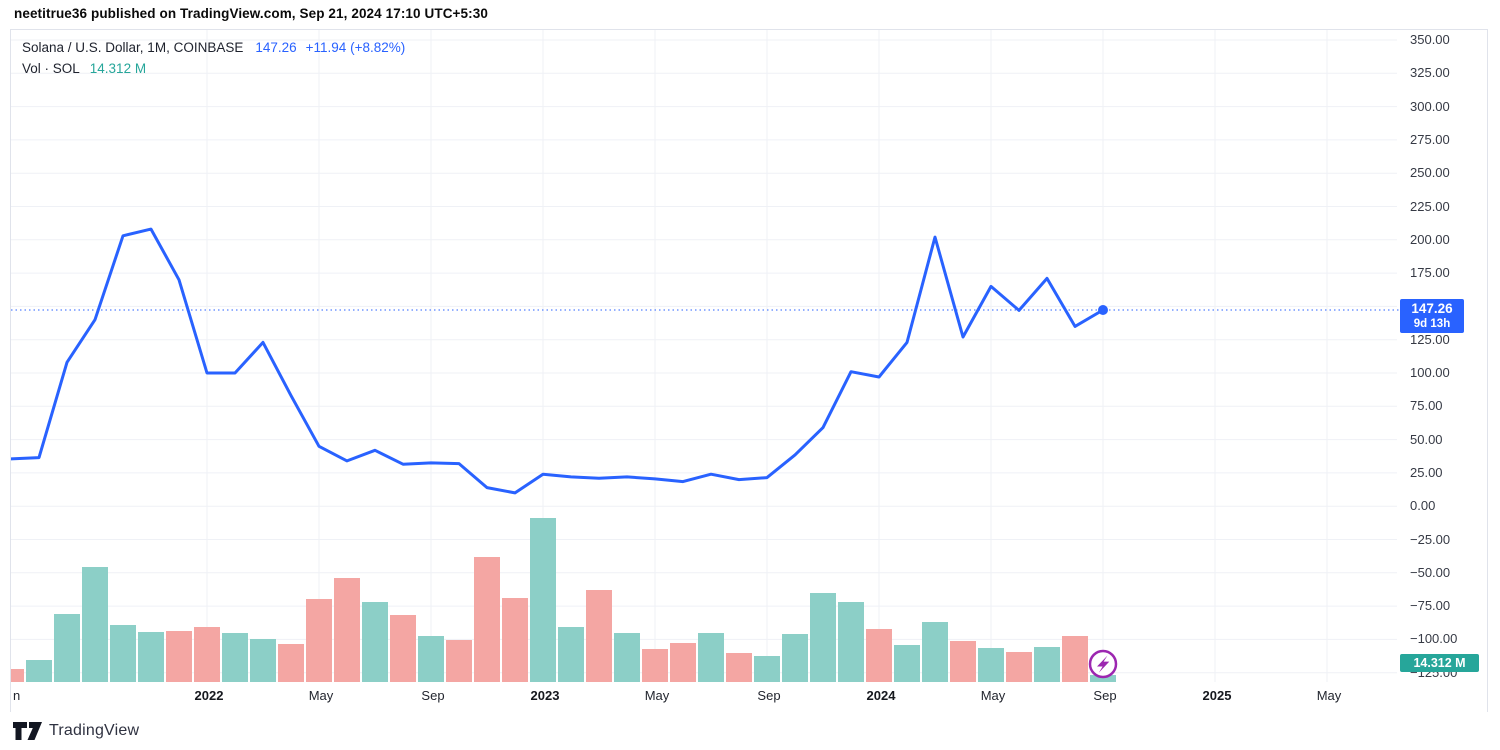 This screenshot has height=750, width=1500. What do you see at coordinates (94, 730) in the screenshot?
I see `tradingview-brand: TradingView` at bounding box center [94, 730].